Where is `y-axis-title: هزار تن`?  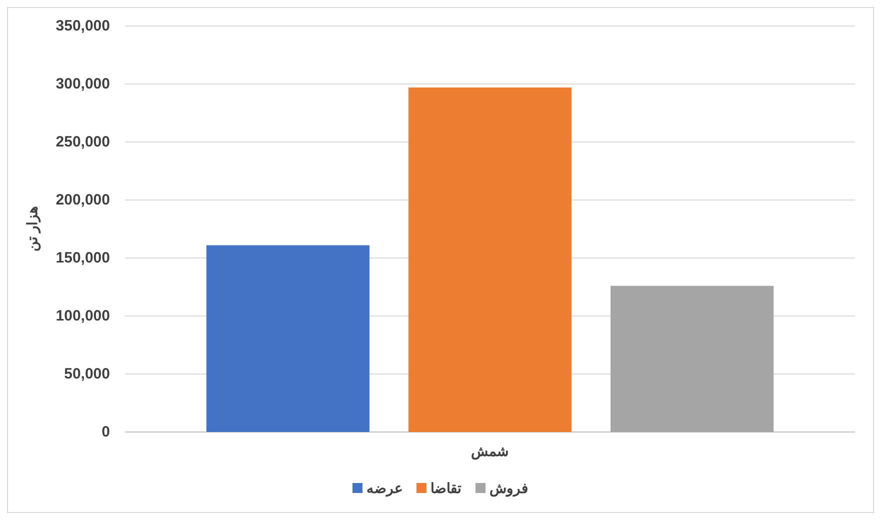 y-axis-title: هزار تن is located at coordinates (32, 229).